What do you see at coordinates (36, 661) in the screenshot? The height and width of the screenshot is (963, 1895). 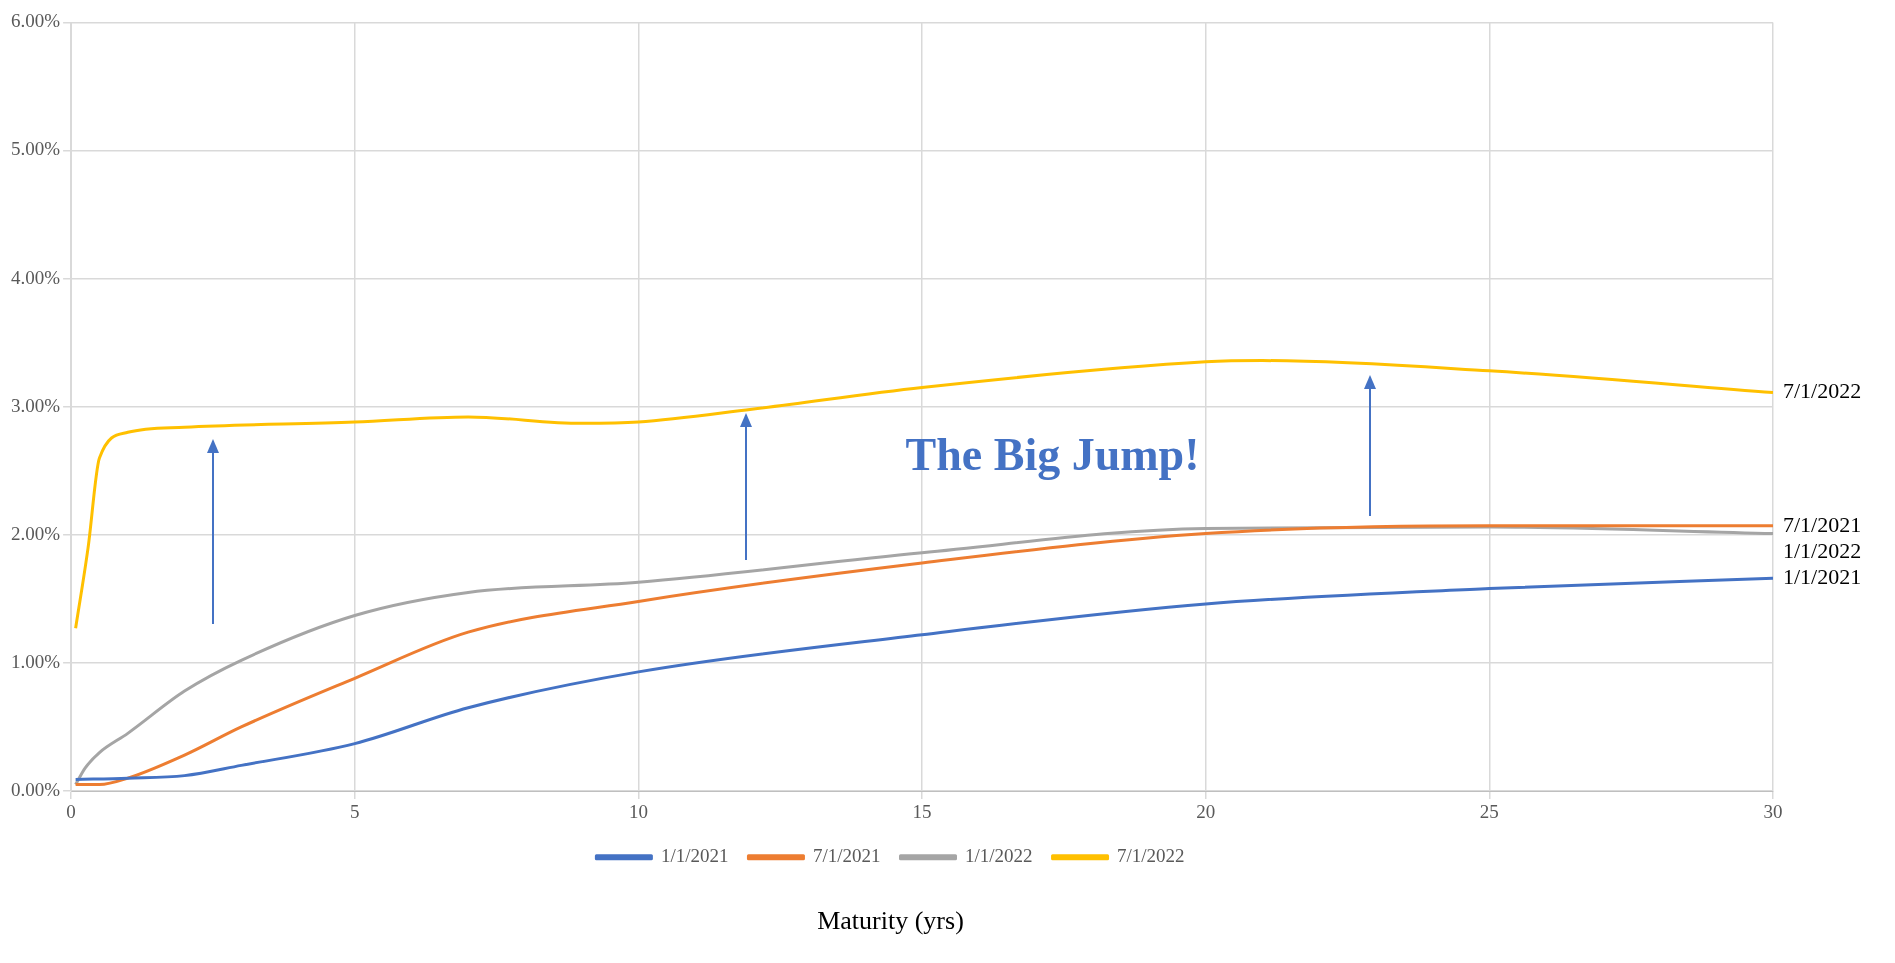 I see `y-tick-label: 1.00%` at bounding box center [36, 661].